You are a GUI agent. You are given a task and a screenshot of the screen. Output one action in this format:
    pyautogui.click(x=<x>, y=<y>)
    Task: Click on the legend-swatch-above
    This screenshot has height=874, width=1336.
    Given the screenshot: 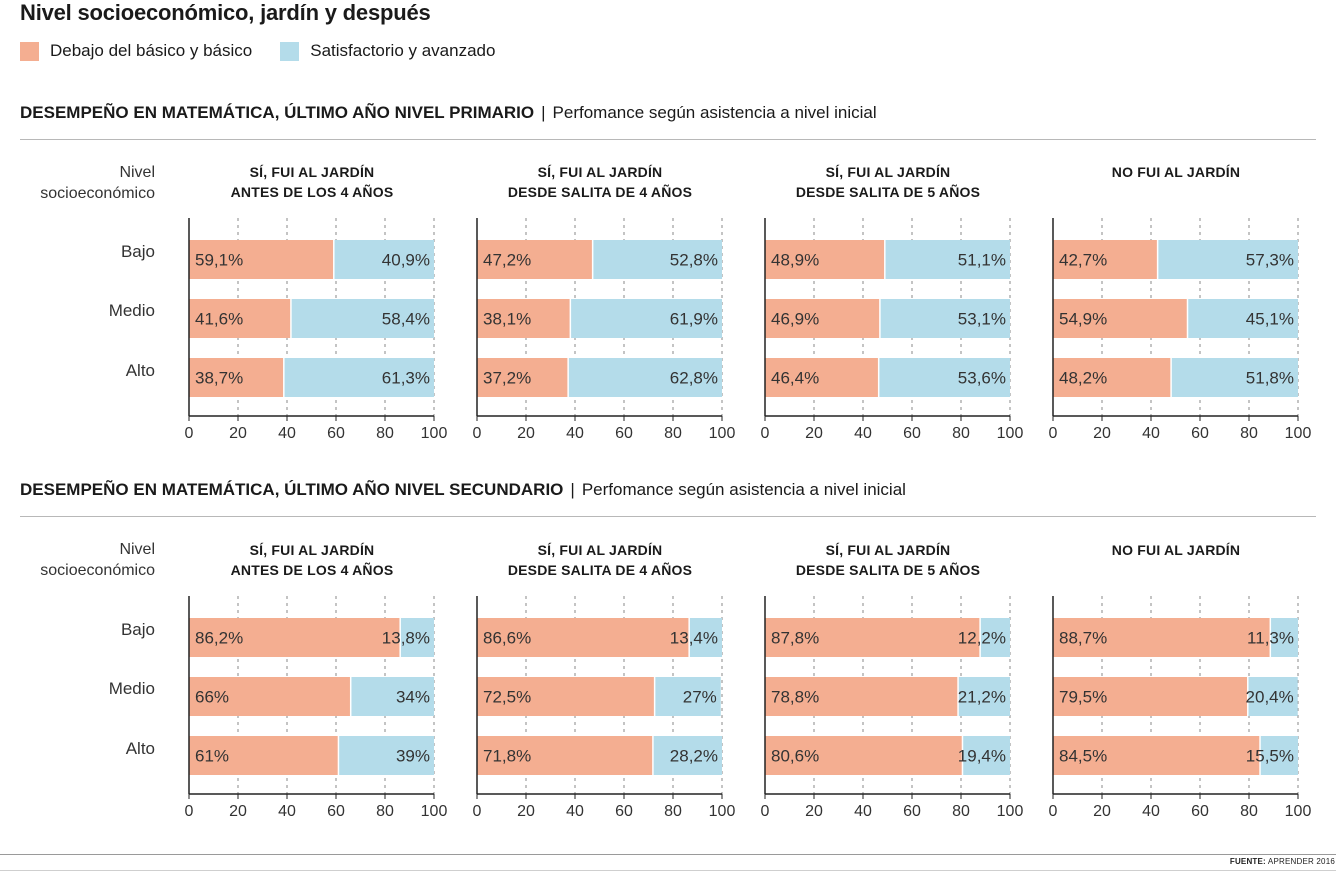 What is the action you would take?
    pyautogui.click(x=290, y=51)
    